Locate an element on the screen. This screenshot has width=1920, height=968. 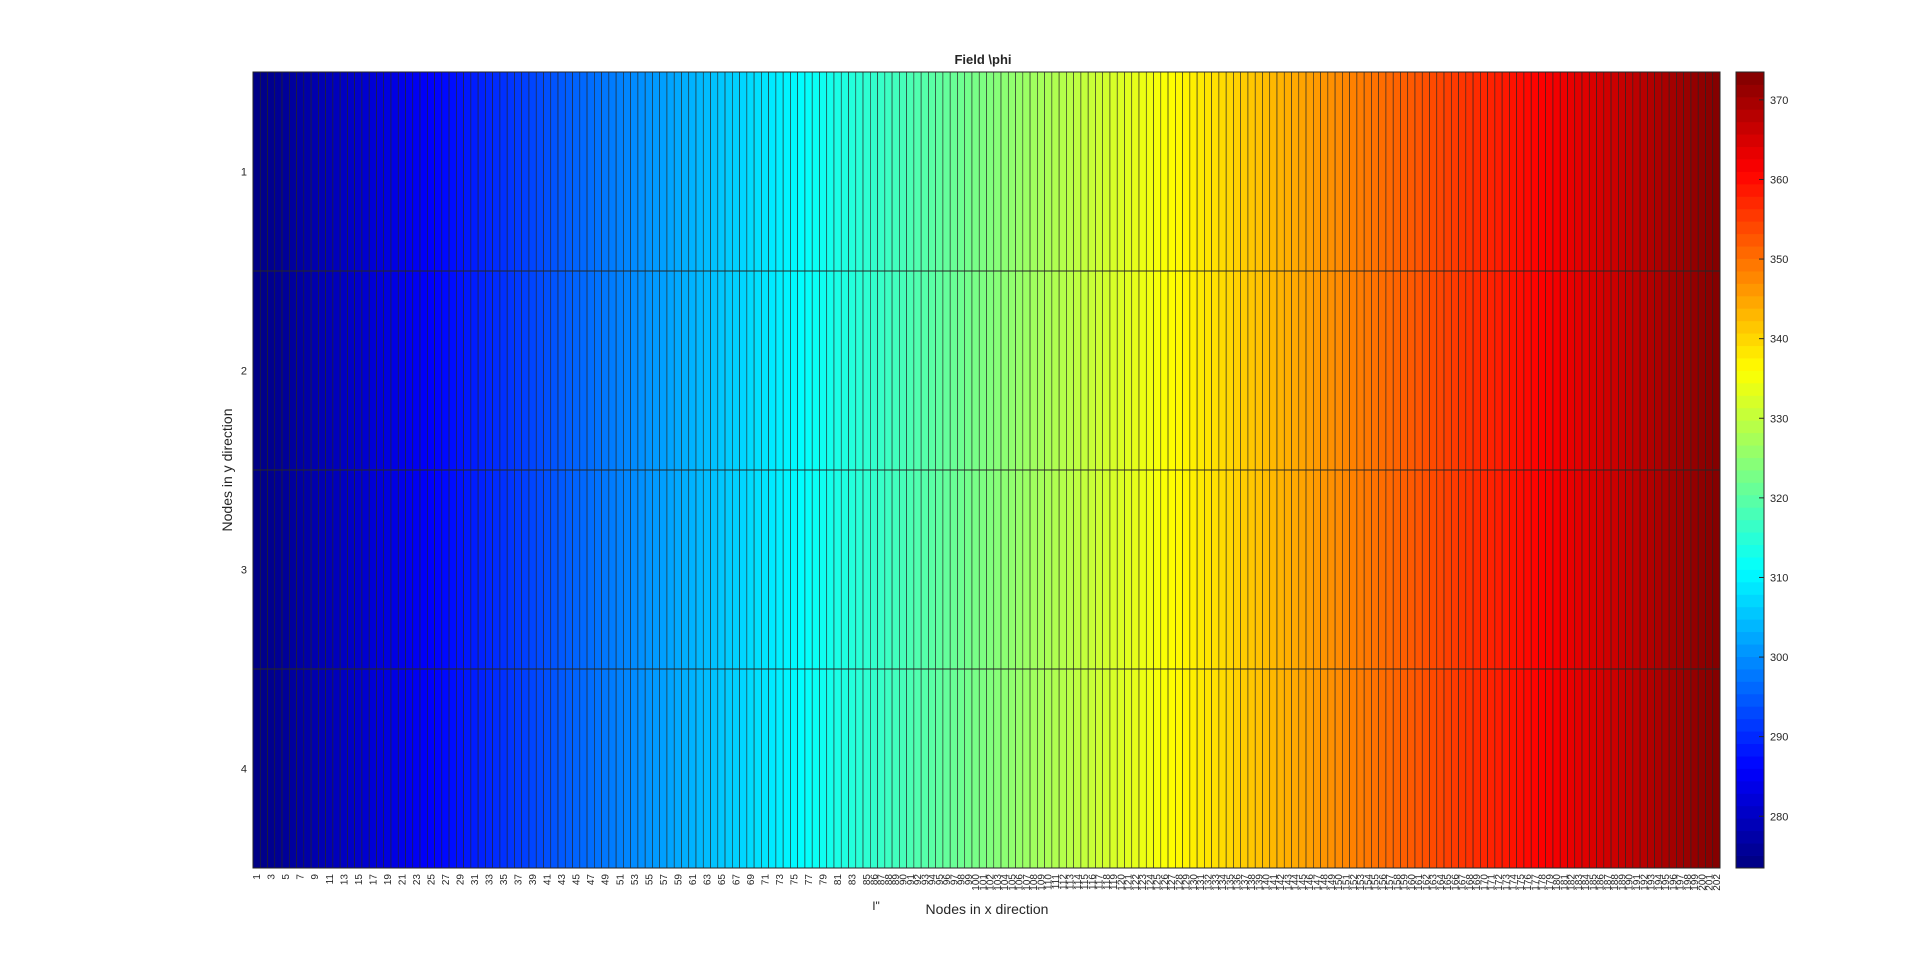
colorbar-tick-label: 350 is located at coordinates (1779, 260).